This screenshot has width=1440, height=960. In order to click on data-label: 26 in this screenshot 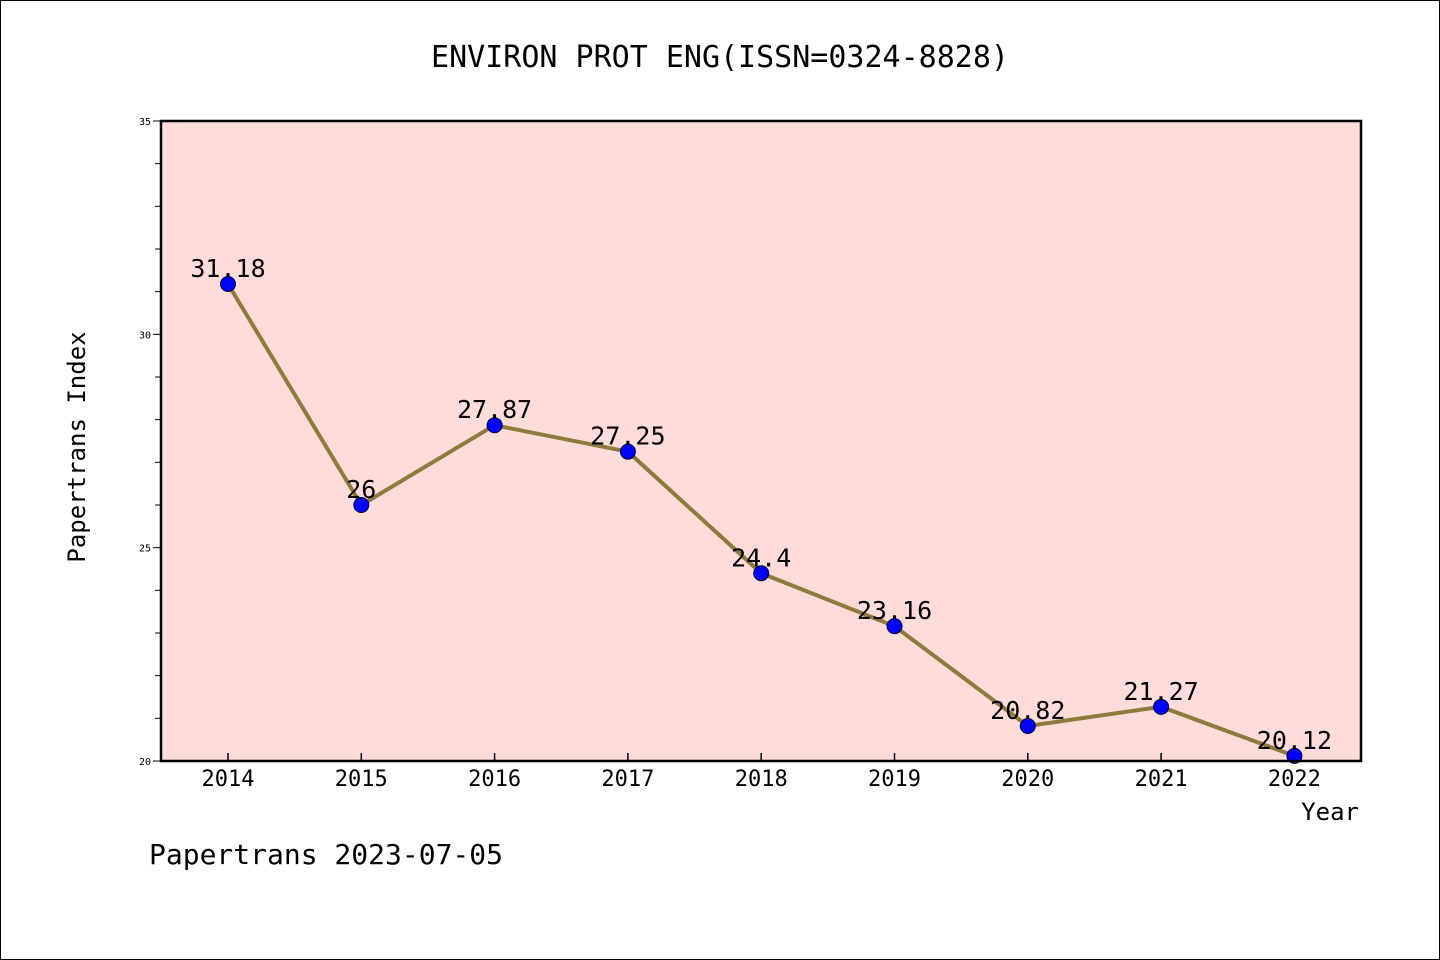, I will do `click(361, 489)`.